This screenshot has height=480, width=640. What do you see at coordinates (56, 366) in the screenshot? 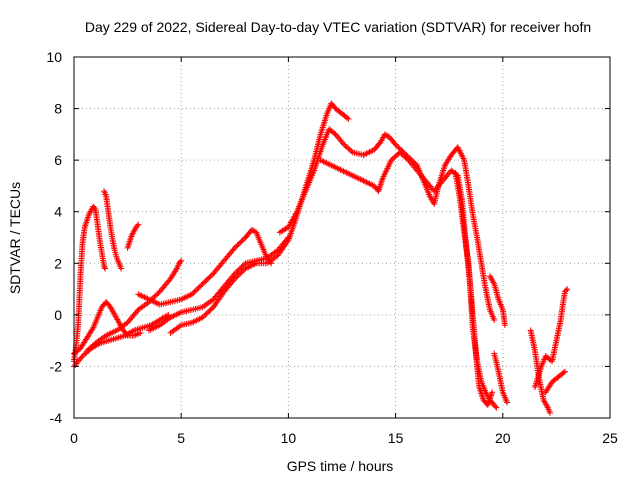
I see `y-tick-label: -2` at bounding box center [56, 366].